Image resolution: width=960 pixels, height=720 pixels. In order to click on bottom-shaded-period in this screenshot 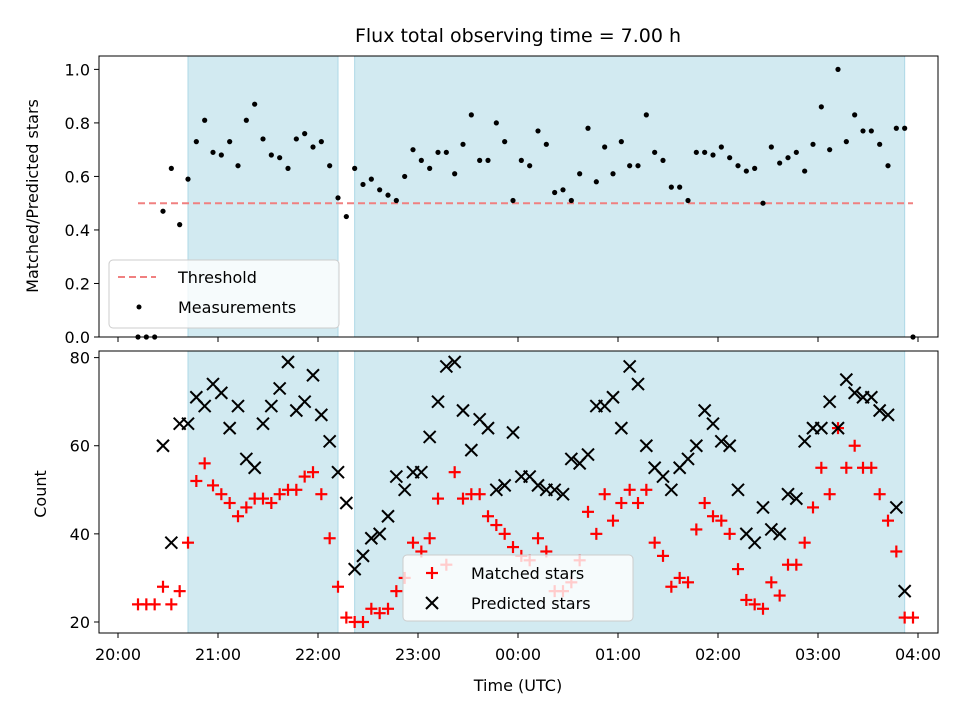, I will do `click(263, 492)`.